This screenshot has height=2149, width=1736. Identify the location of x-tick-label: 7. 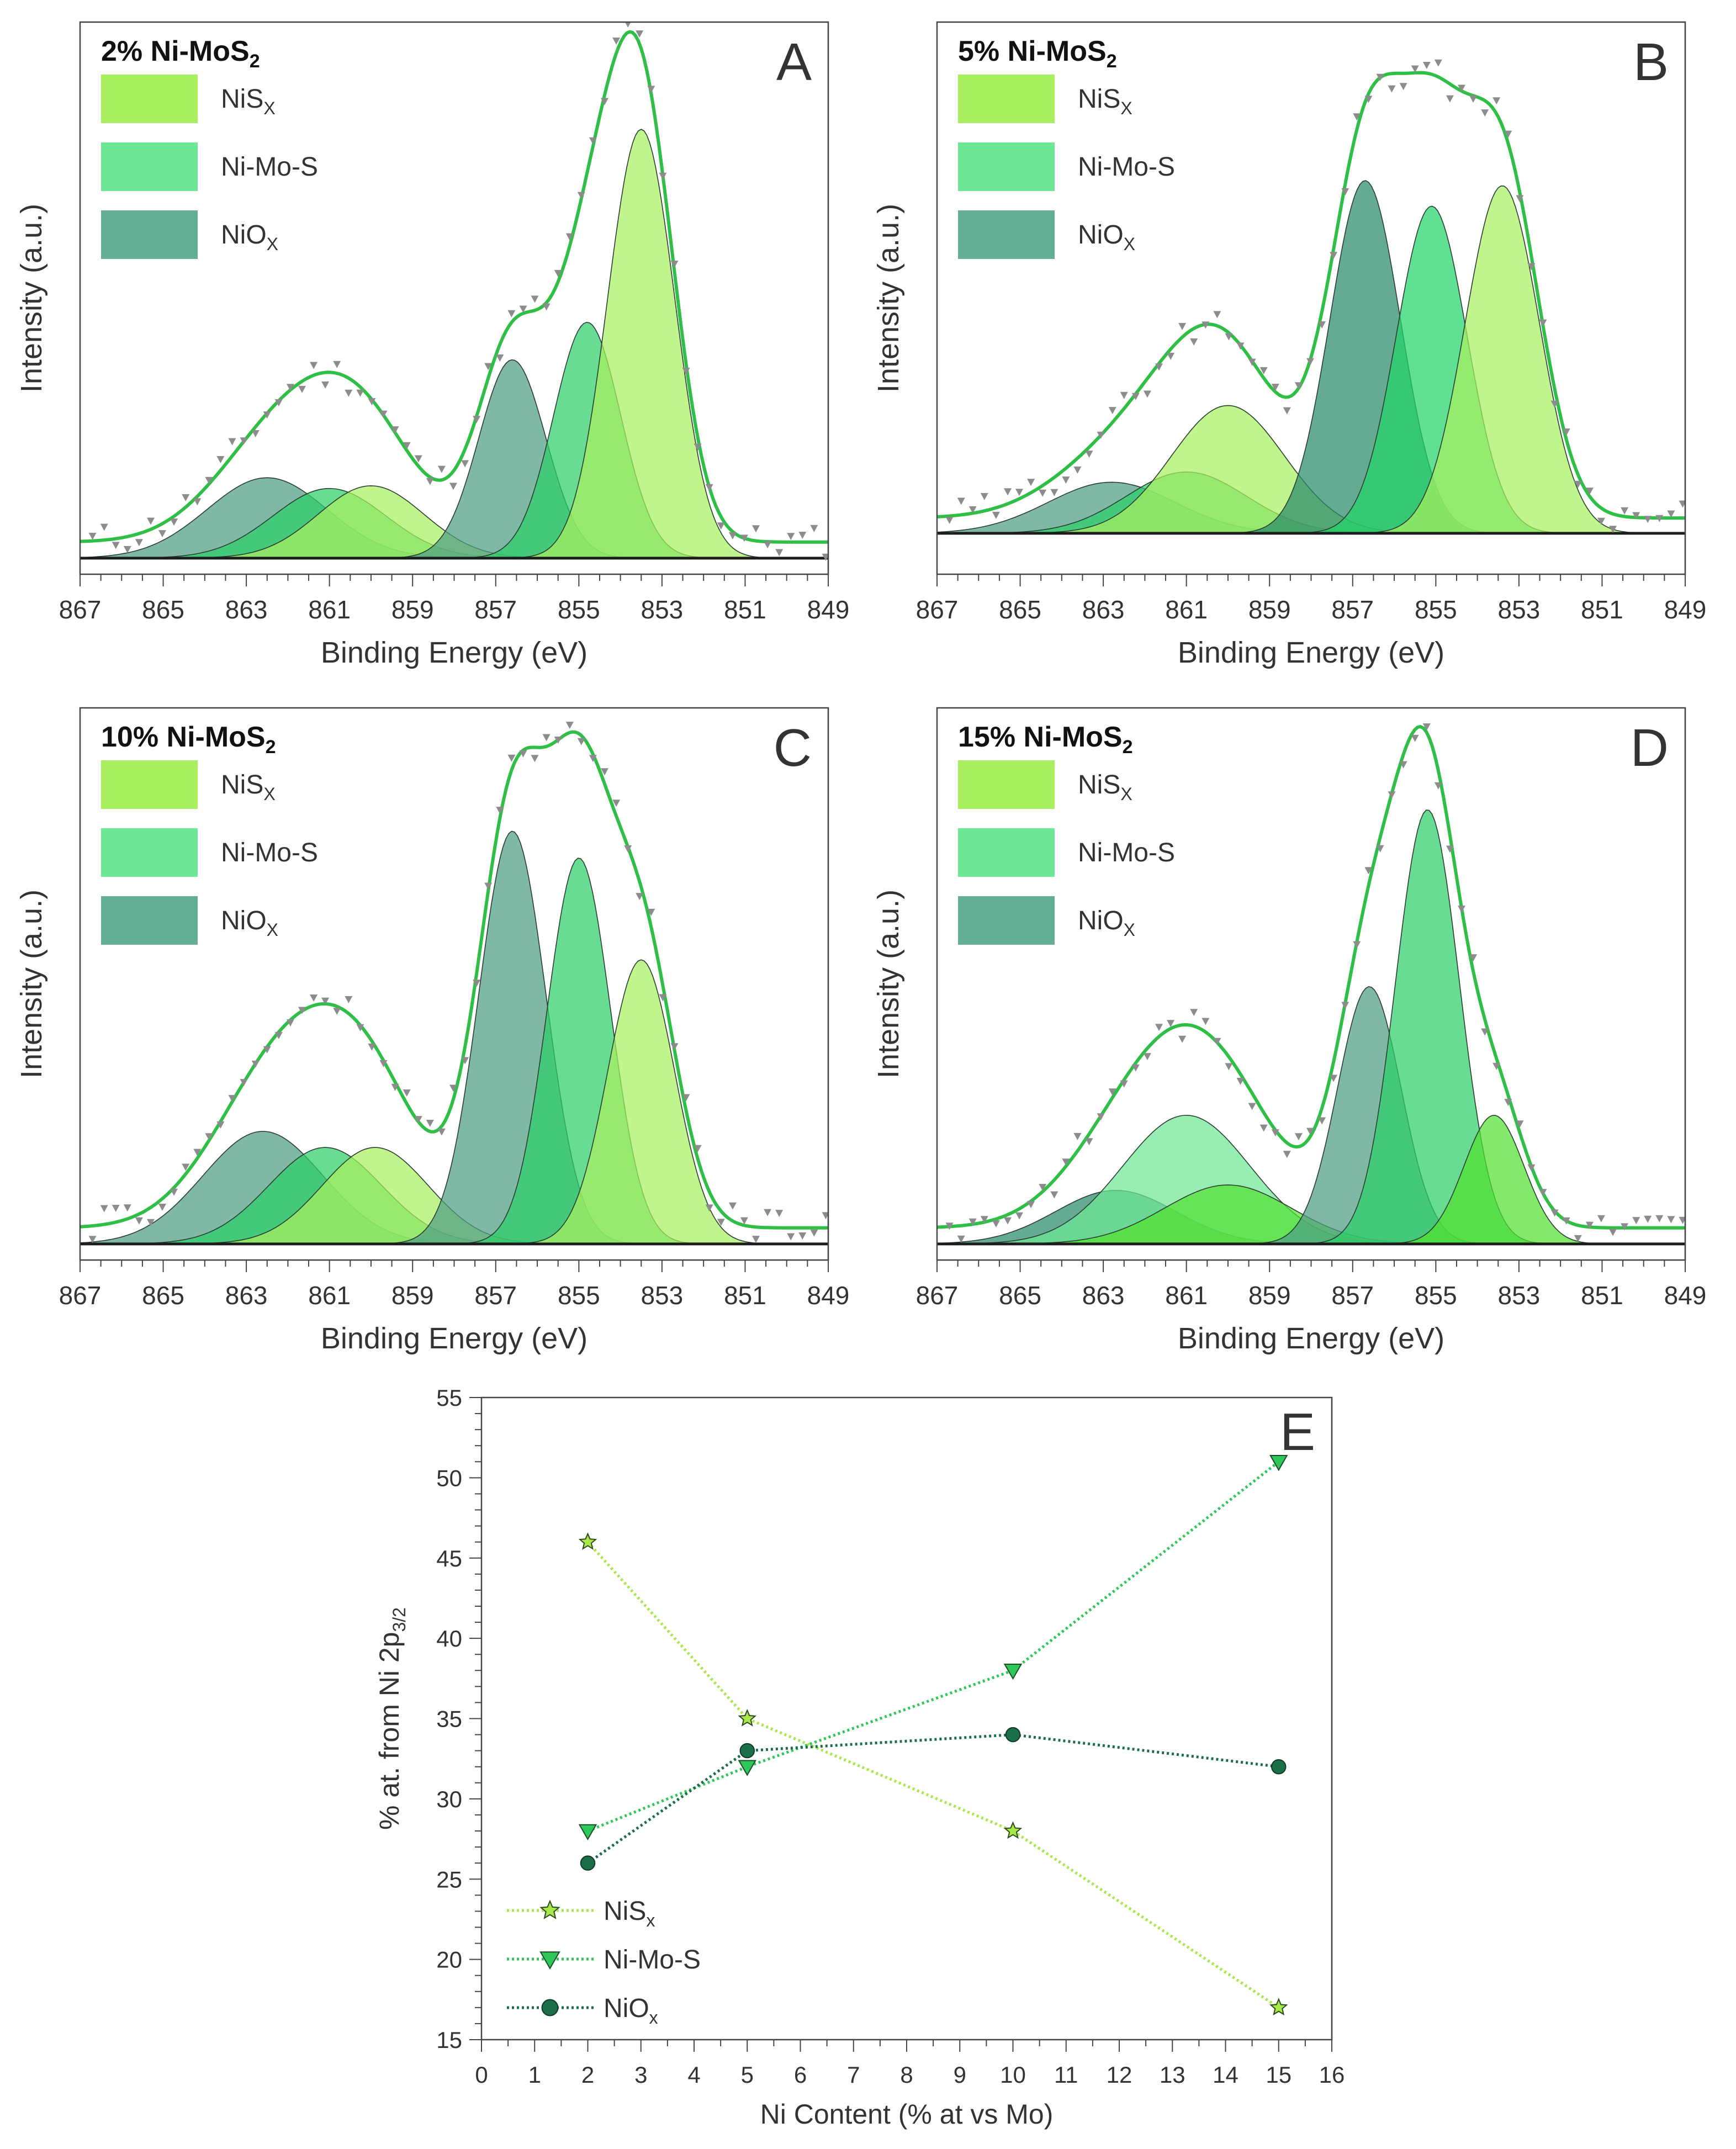
(853, 2075).